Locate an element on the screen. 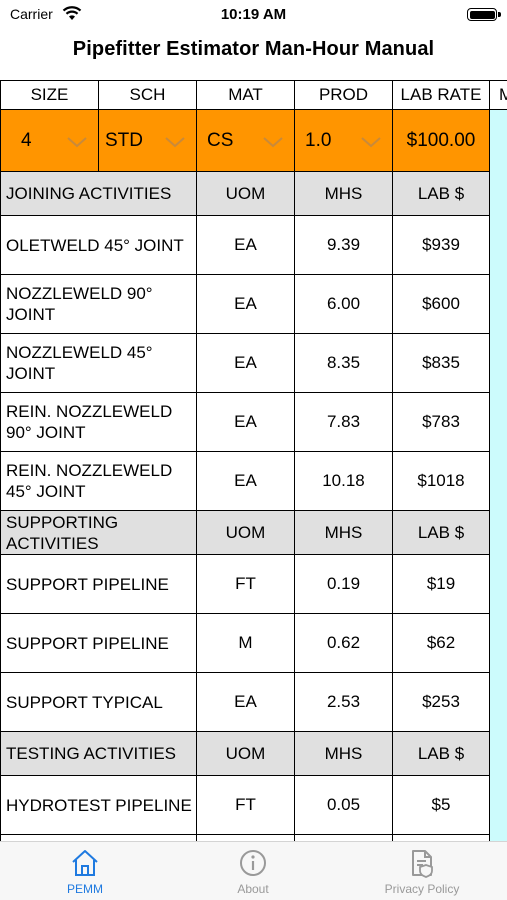  activity-name: OLETWELD 45° JOINT is located at coordinates (98, 245).